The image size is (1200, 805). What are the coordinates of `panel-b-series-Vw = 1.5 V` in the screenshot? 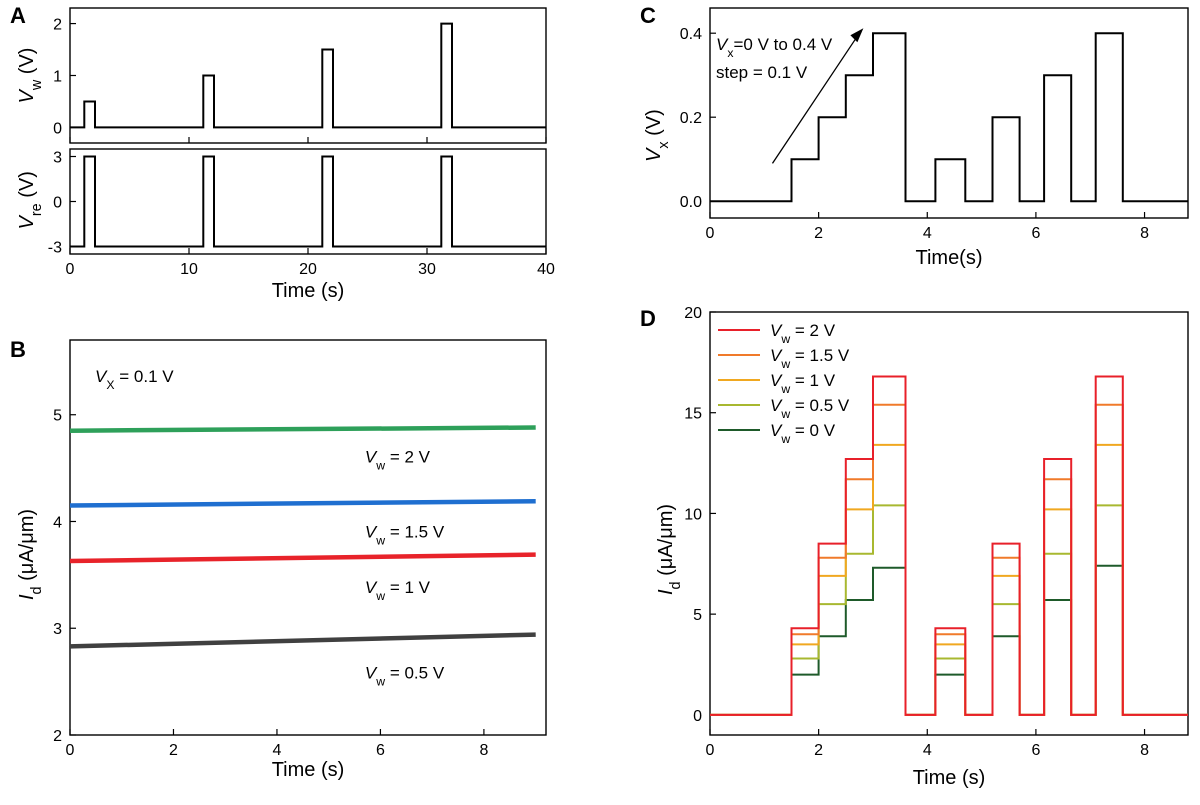 It's located at (302, 503).